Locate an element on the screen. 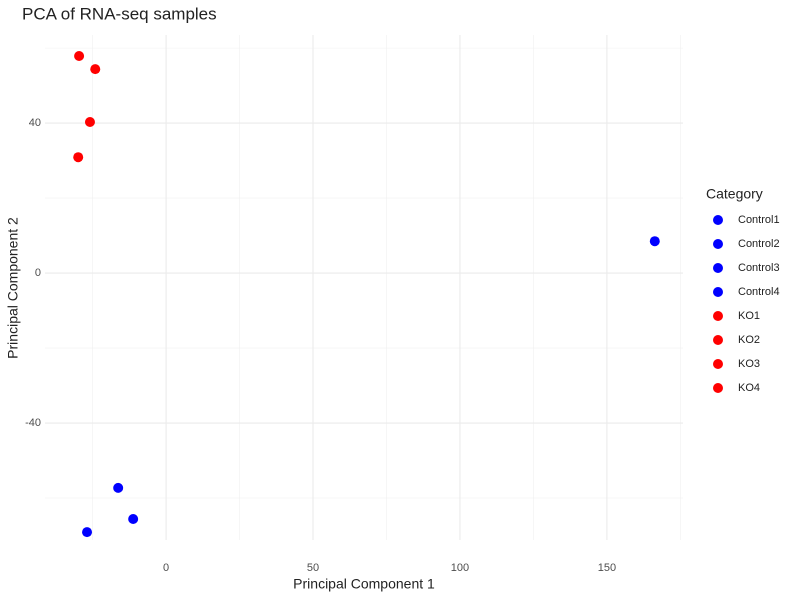 The height and width of the screenshot is (600, 800). y-axis-label: Principal Component 2 is located at coordinates (13, 288).